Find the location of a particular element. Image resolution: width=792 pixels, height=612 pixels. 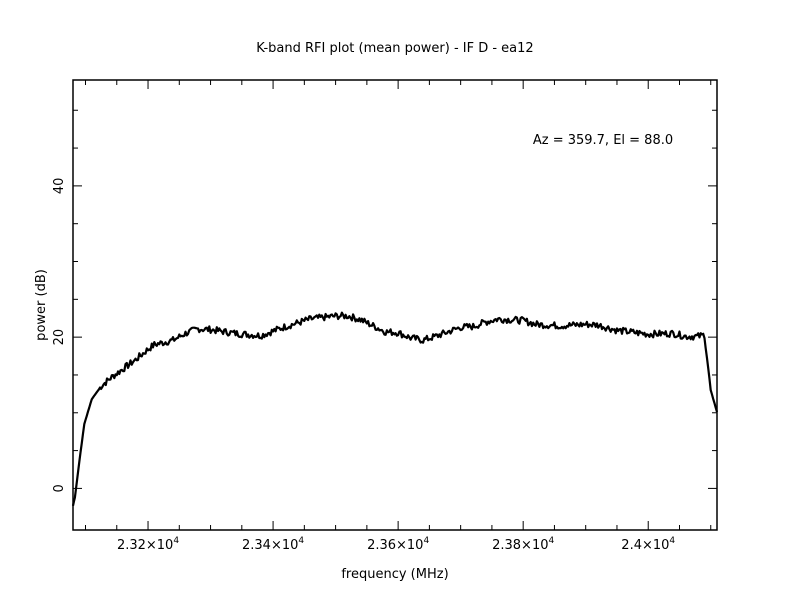

az-el-annotation: Az = 359.7, El = 88.0 is located at coordinates (603, 140).